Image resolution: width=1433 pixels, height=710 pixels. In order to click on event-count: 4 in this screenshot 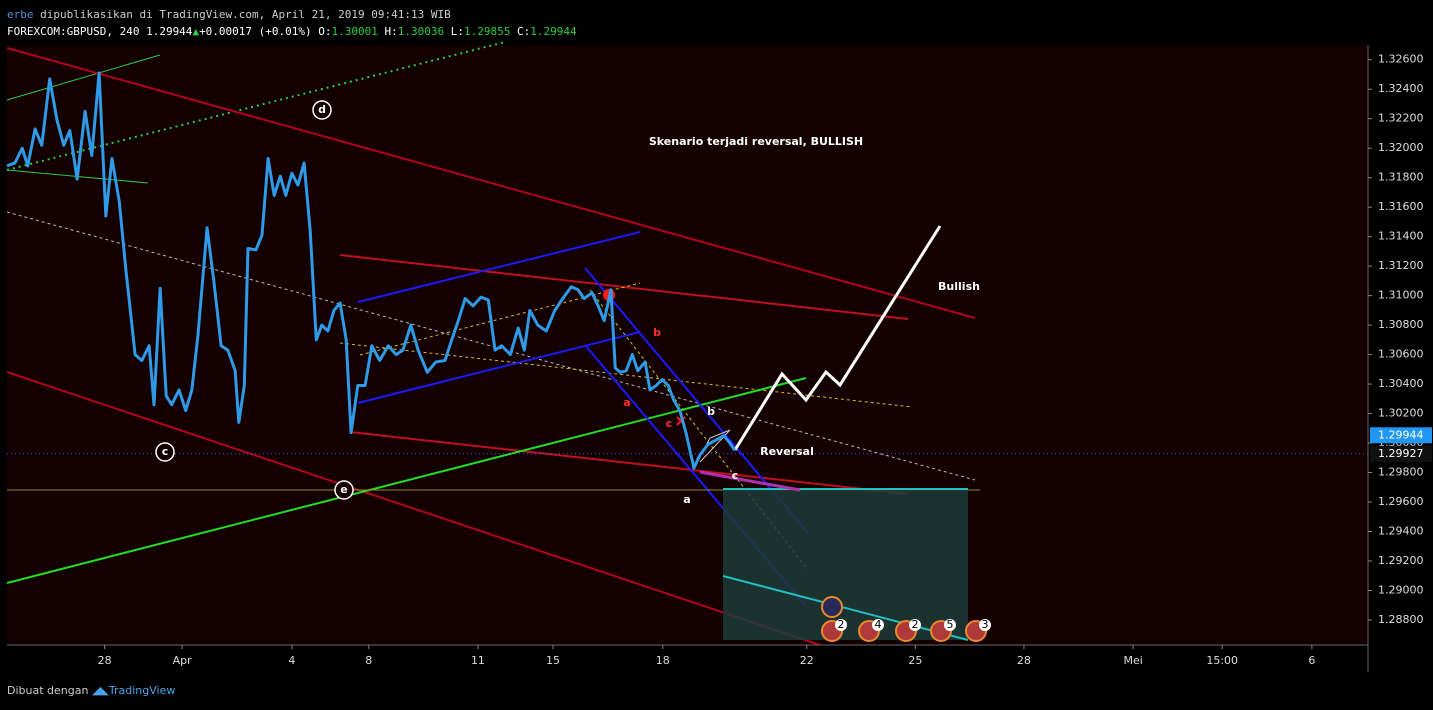, I will do `click(878, 624)`.